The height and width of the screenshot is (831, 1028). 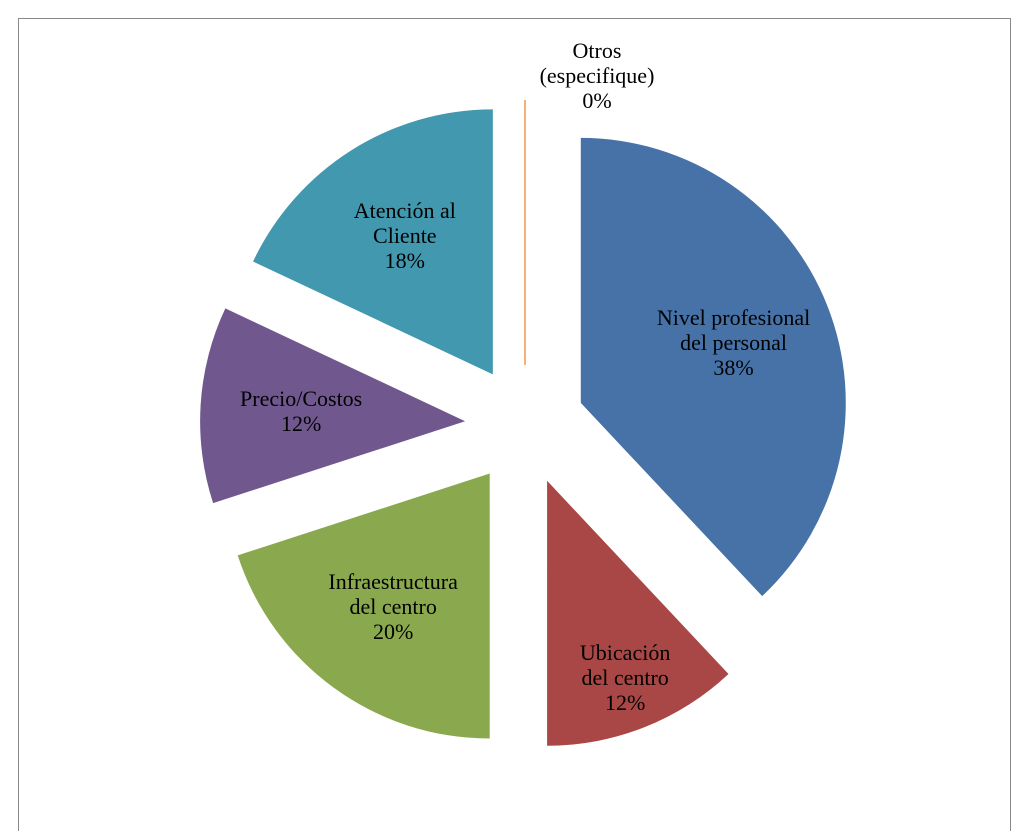 What do you see at coordinates (393, 593) in the screenshot?
I see `category-label: Infraestructura del centro` at bounding box center [393, 593].